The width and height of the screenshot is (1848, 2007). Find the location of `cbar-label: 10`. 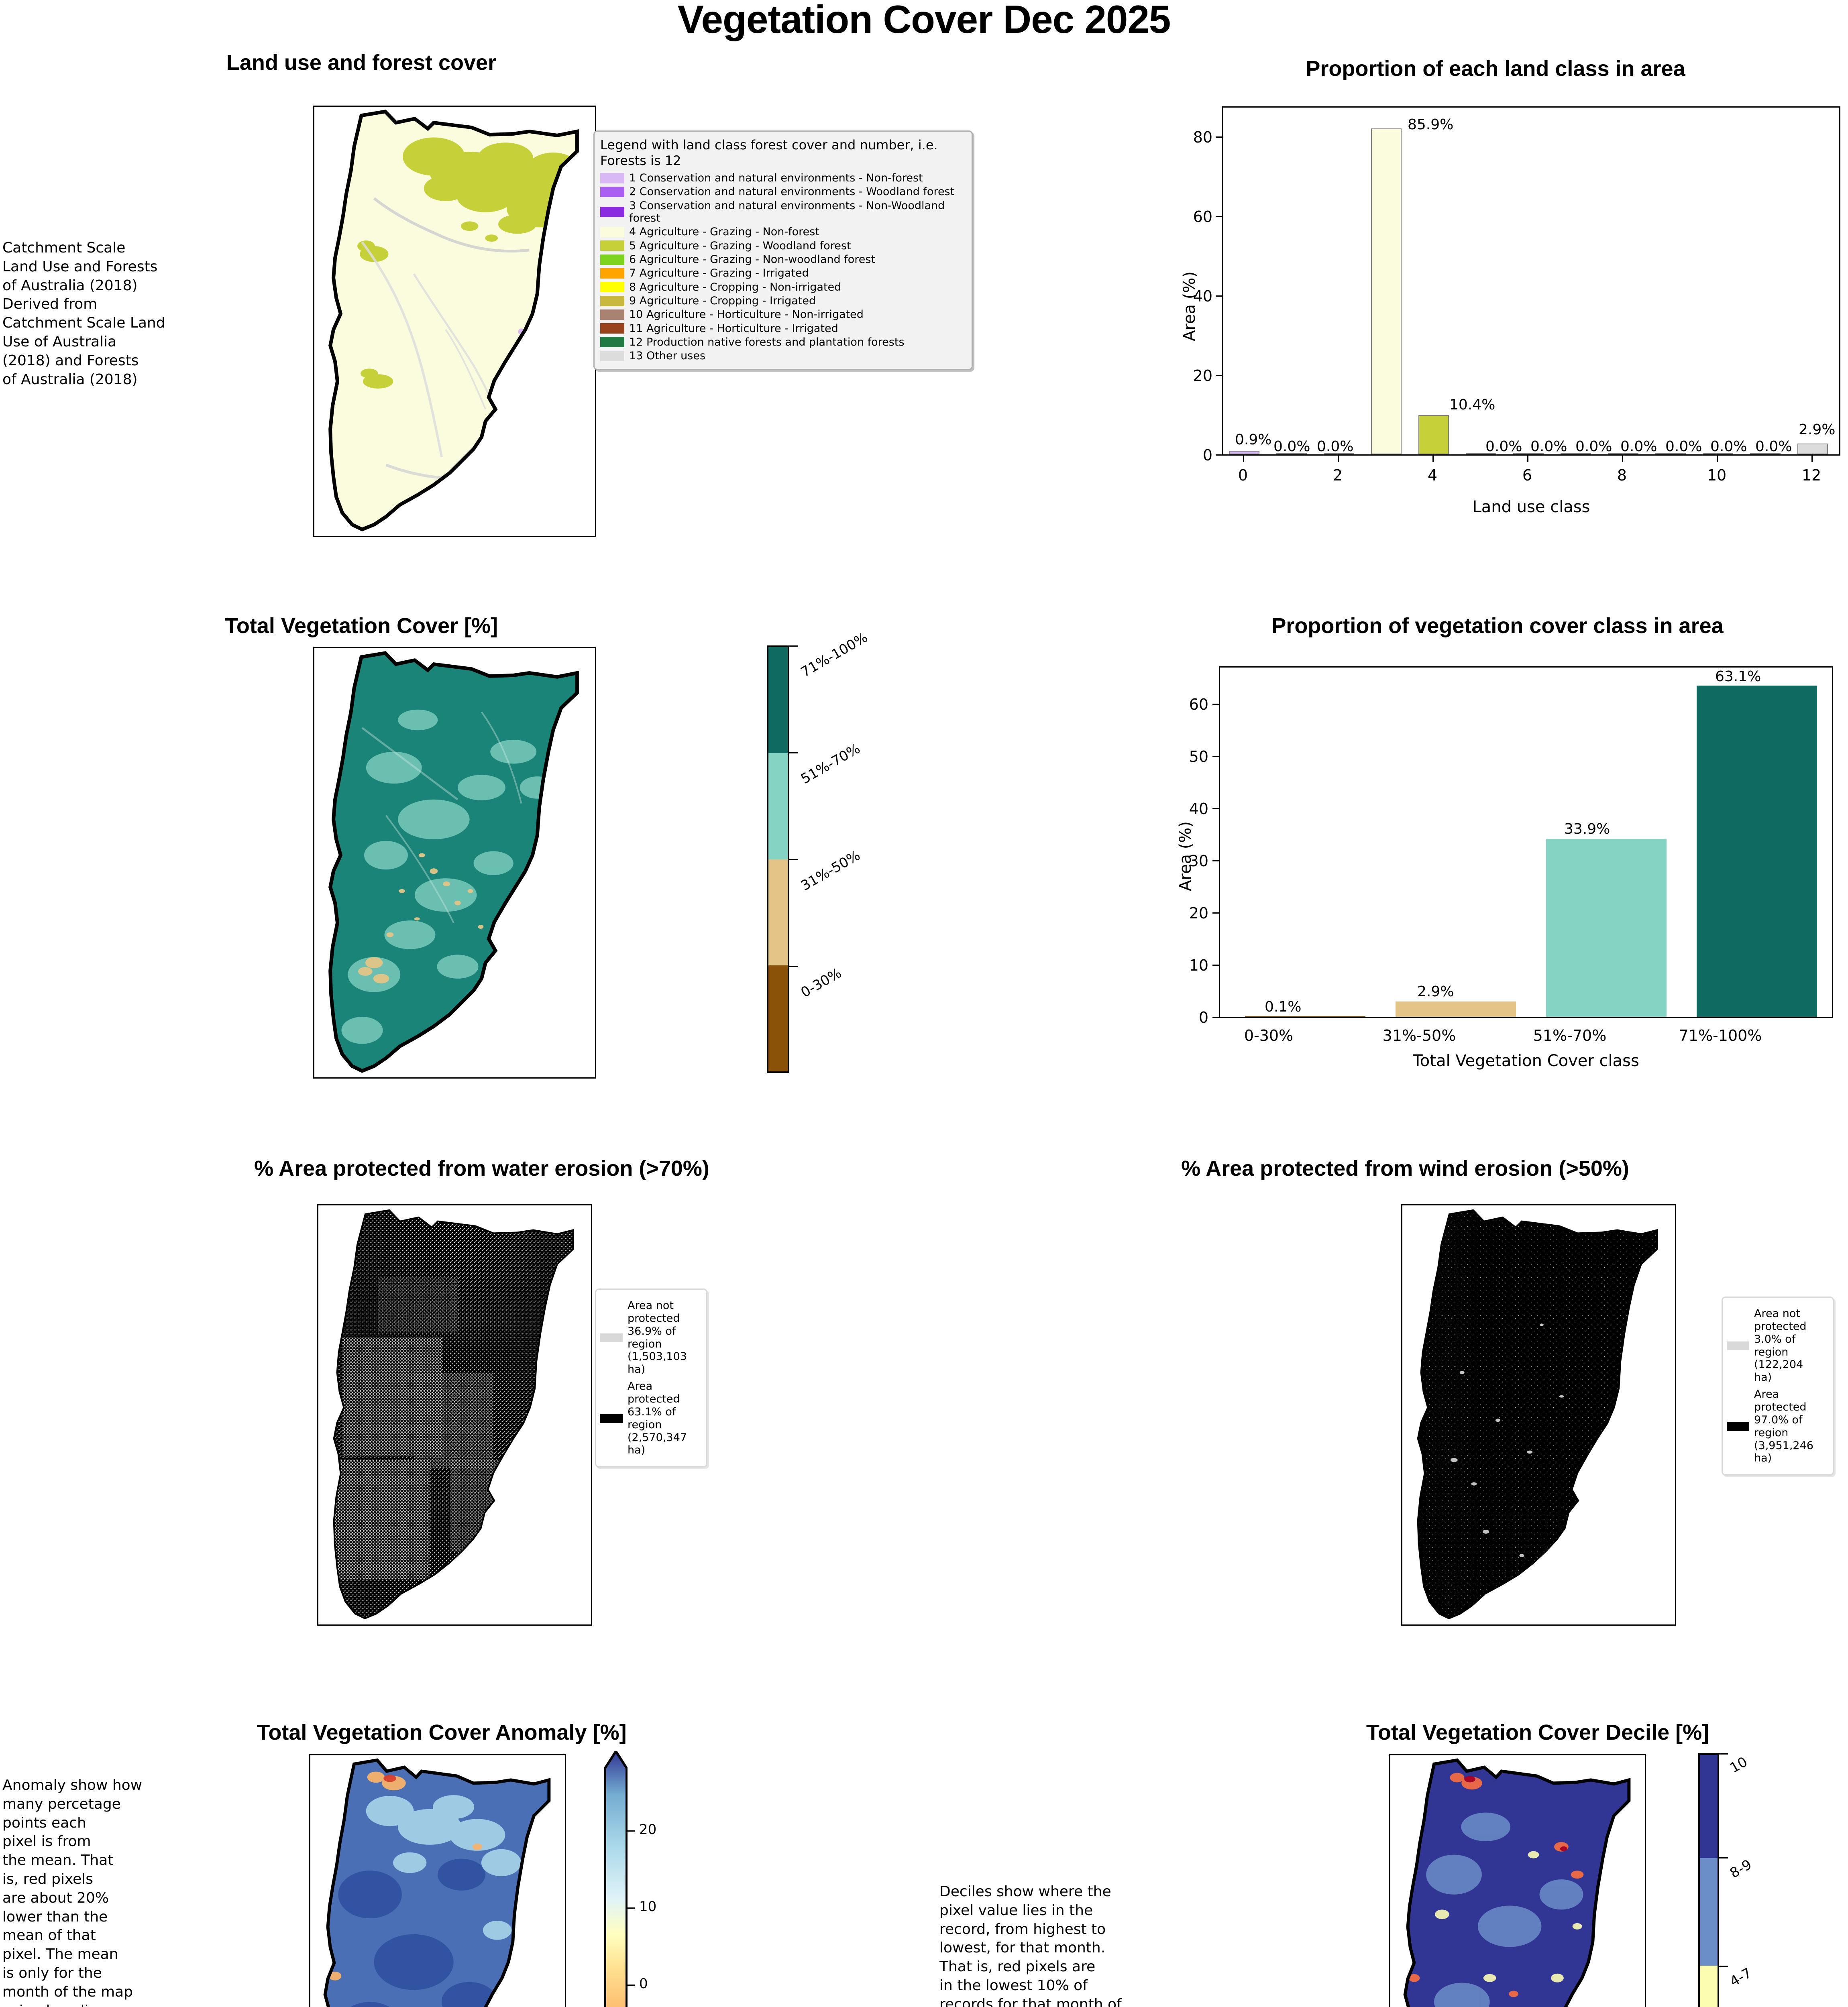

cbar-label: 10 is located at coordinates (648, 1907).